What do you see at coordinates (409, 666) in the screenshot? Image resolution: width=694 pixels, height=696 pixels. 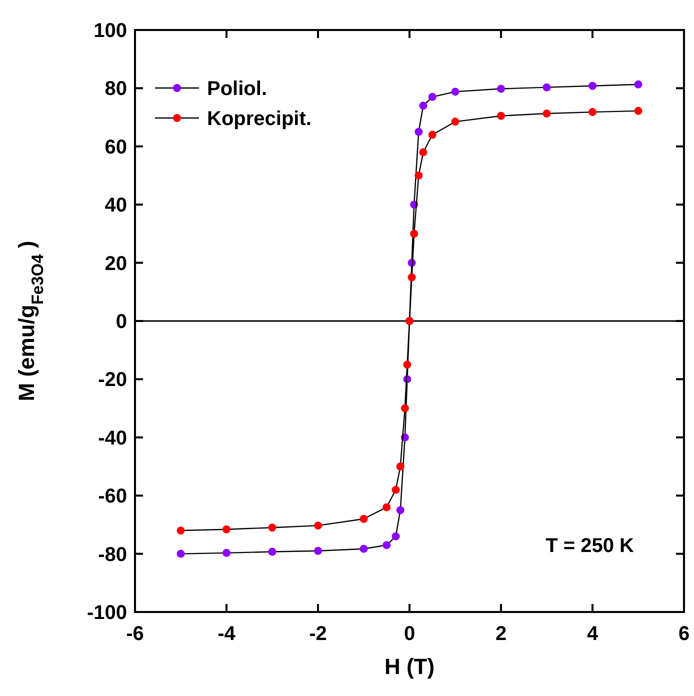 I see `x-axis-title: H (T)` at bounding box center [409, 666].